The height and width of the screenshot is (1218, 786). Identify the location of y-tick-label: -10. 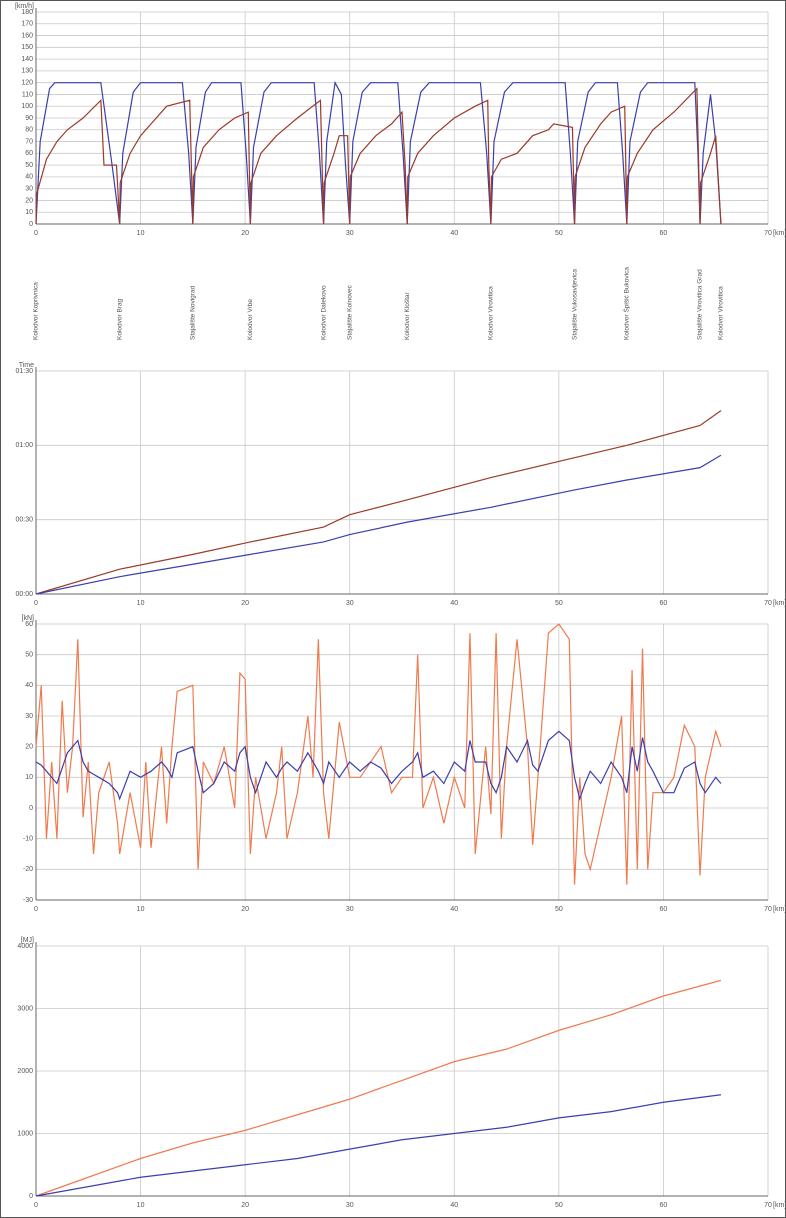
(28, 839).